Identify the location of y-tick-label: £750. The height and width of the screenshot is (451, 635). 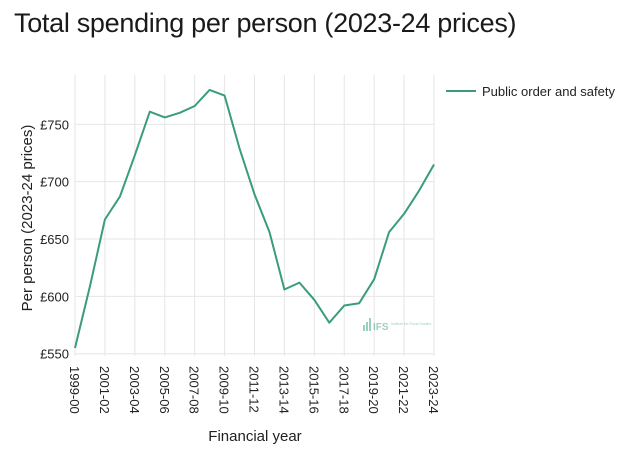
(54, 124).